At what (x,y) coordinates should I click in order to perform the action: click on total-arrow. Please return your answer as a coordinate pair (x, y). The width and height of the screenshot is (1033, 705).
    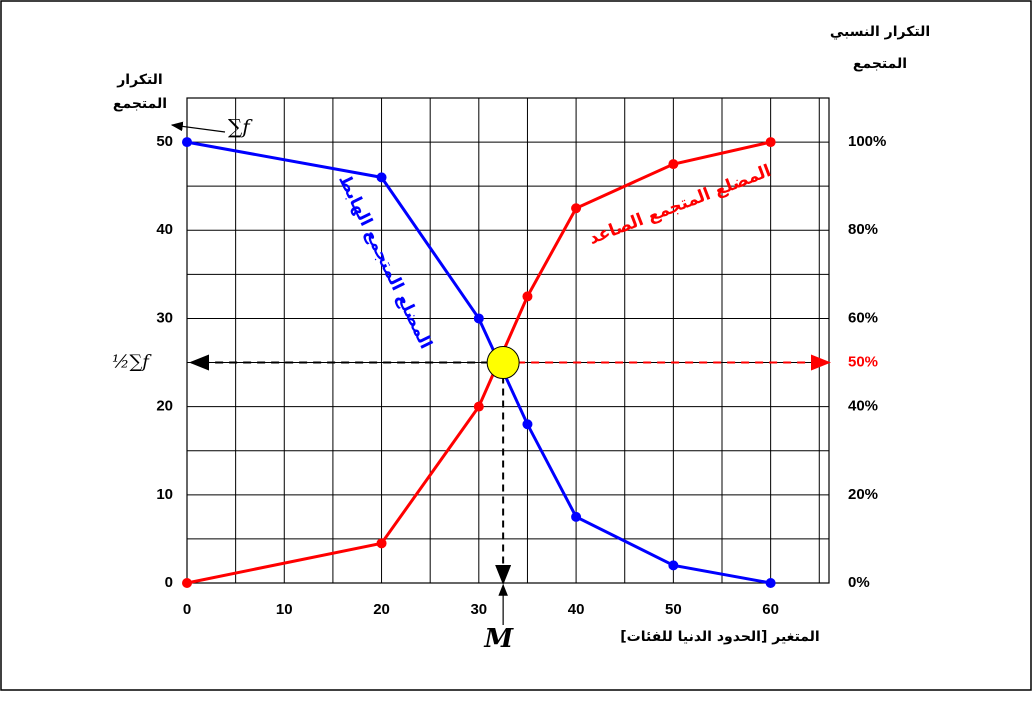
    Looking at the image, I should click on (198, 127).